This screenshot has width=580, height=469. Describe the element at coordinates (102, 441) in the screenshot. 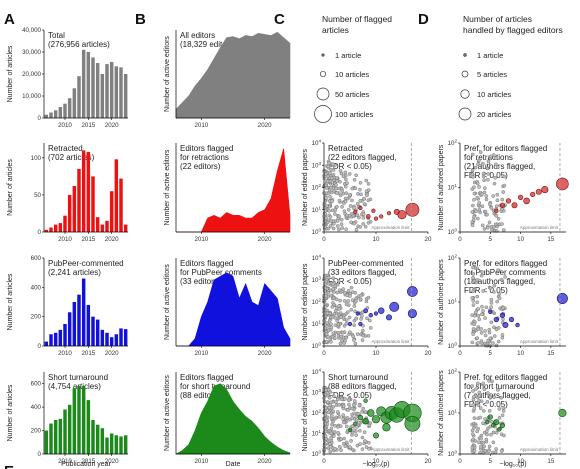

I see `panel-a-row-4-bar-2018` at that location.